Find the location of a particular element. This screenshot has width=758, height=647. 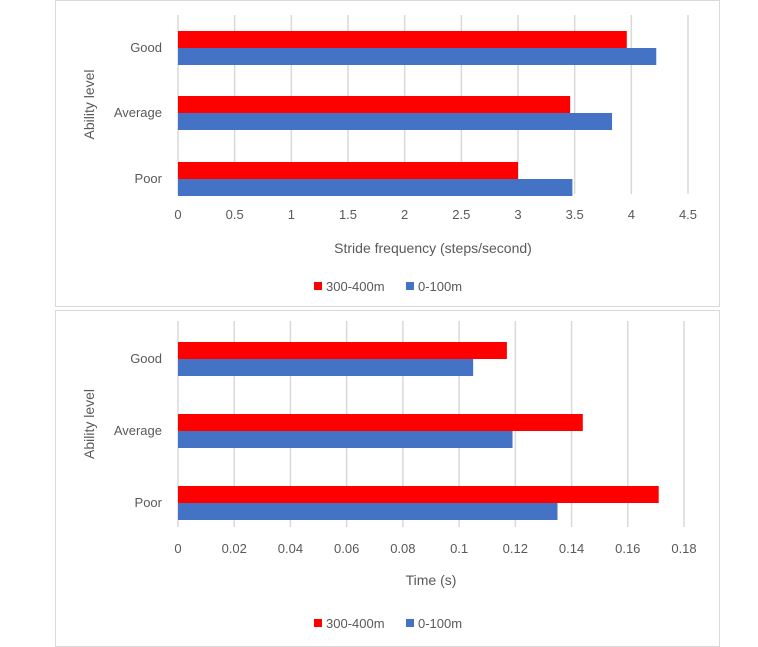

x-tick-label: 0.12 is located at coordinates (515, 548).